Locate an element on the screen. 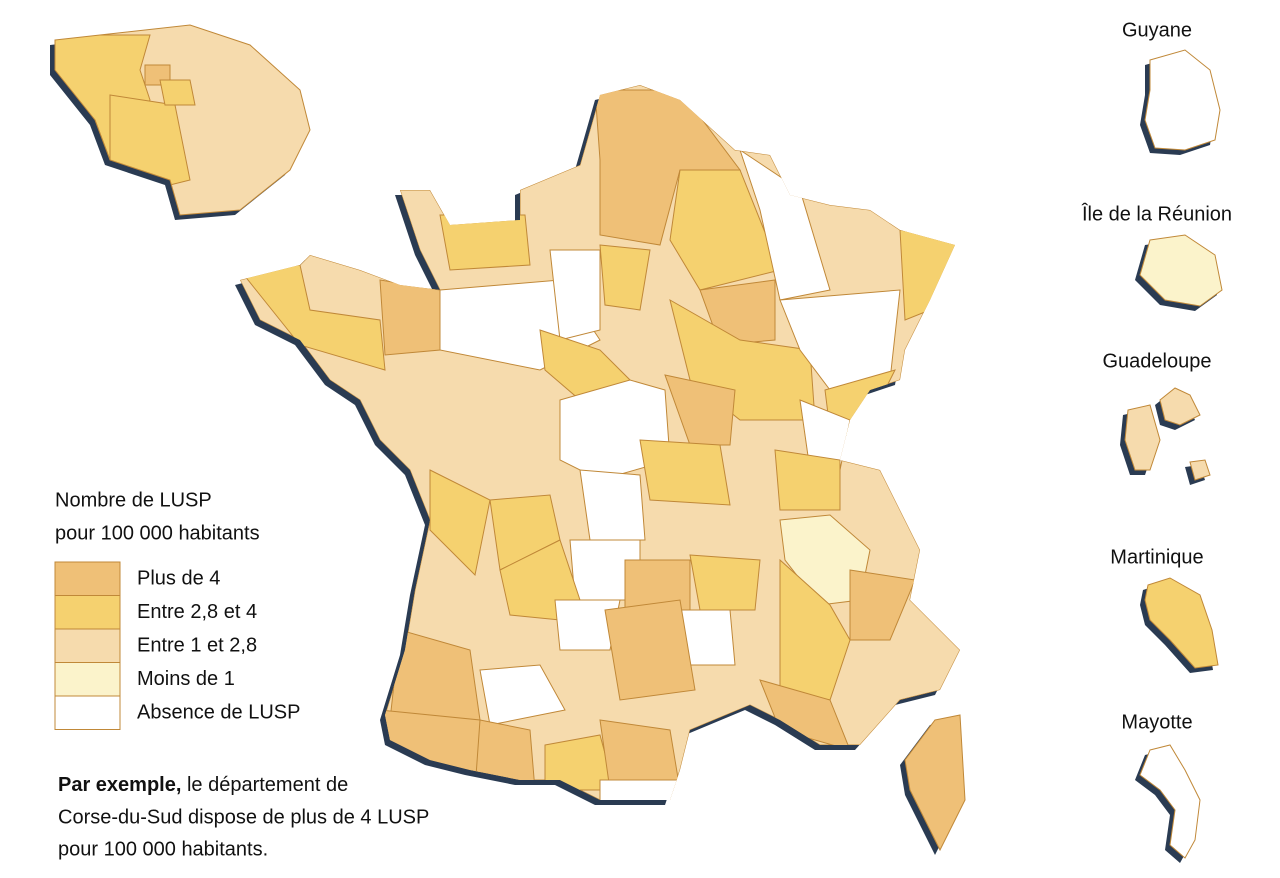 This screenshot has height=878, width=1280. note-bold: Par exemple, is located at coordinates (119, 785).